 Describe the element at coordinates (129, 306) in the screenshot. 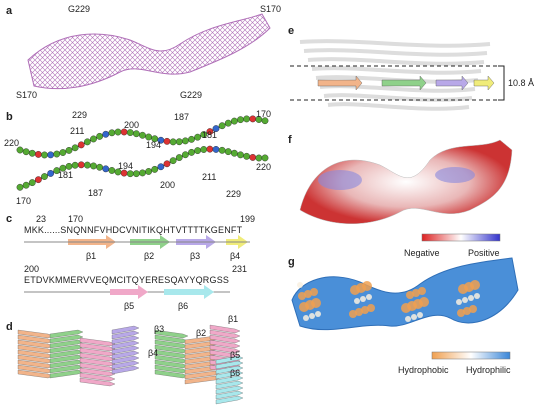

I see `strand-label: β5` at that location.